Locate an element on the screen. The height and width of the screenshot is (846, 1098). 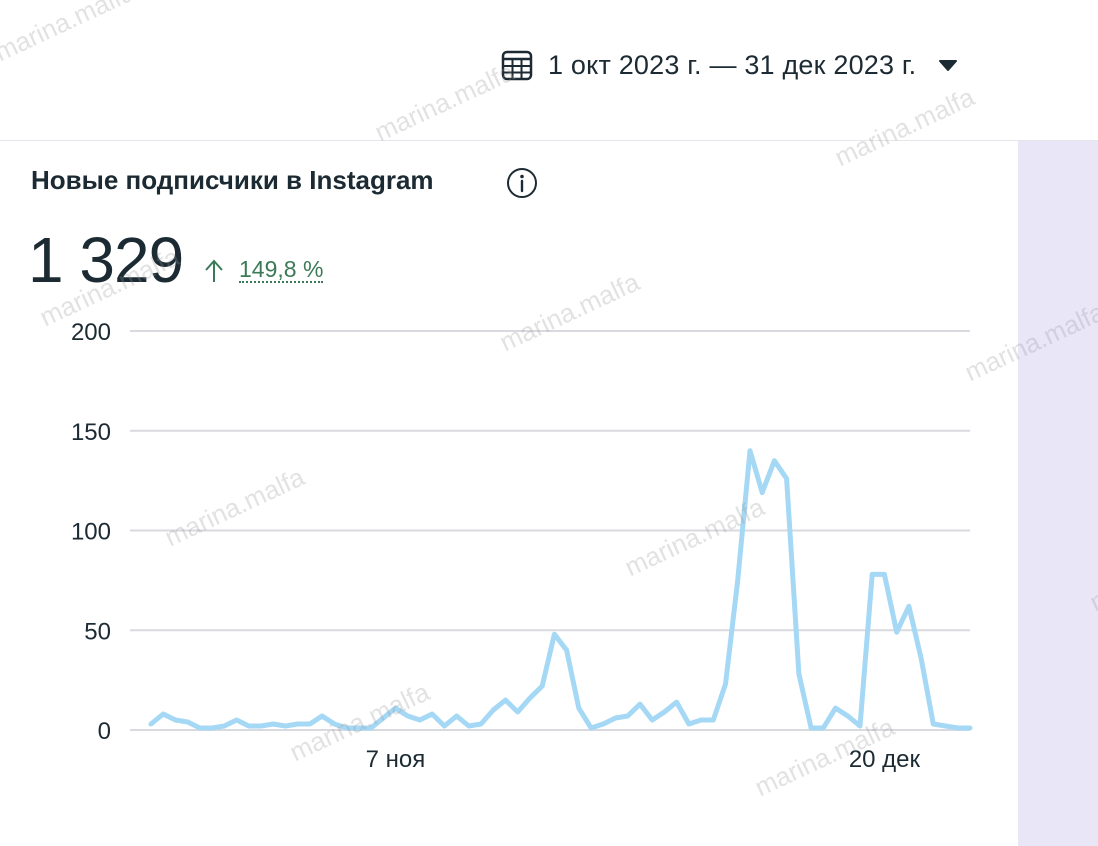
x-tick-label: 7 ноя is located at coordinates (396, 759).